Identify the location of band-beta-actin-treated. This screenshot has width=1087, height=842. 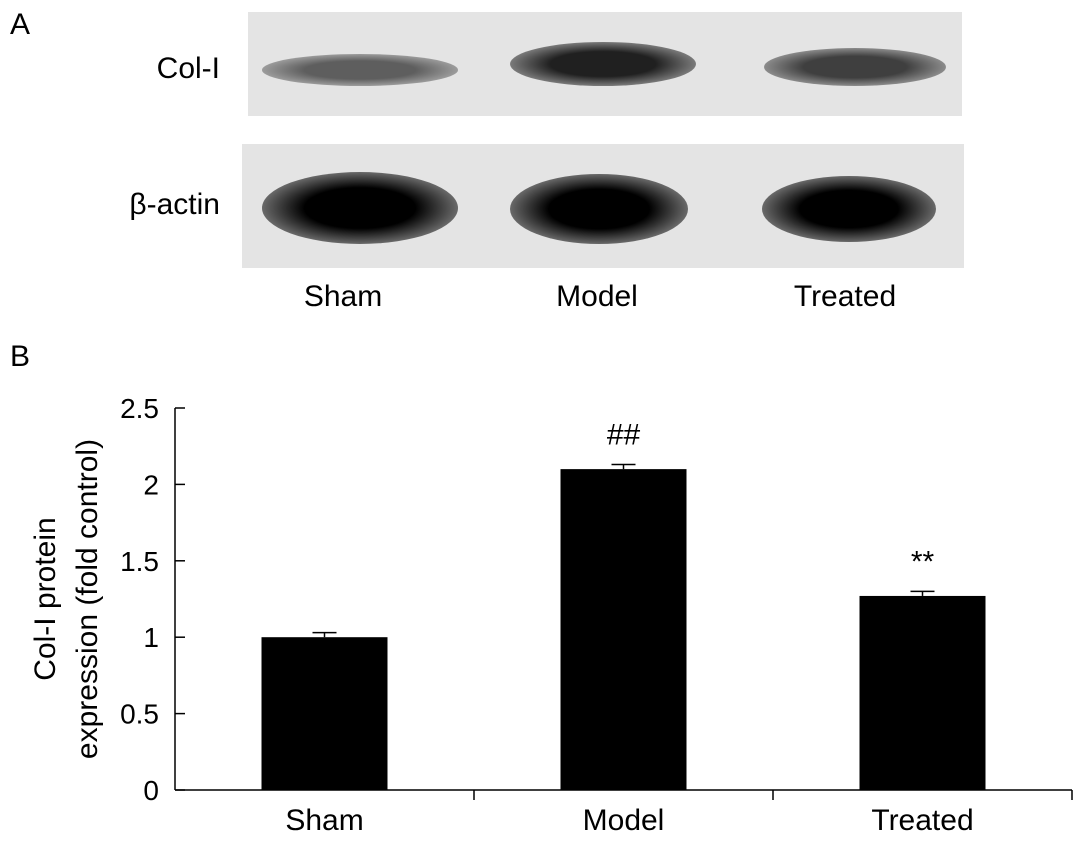
(849, 209).